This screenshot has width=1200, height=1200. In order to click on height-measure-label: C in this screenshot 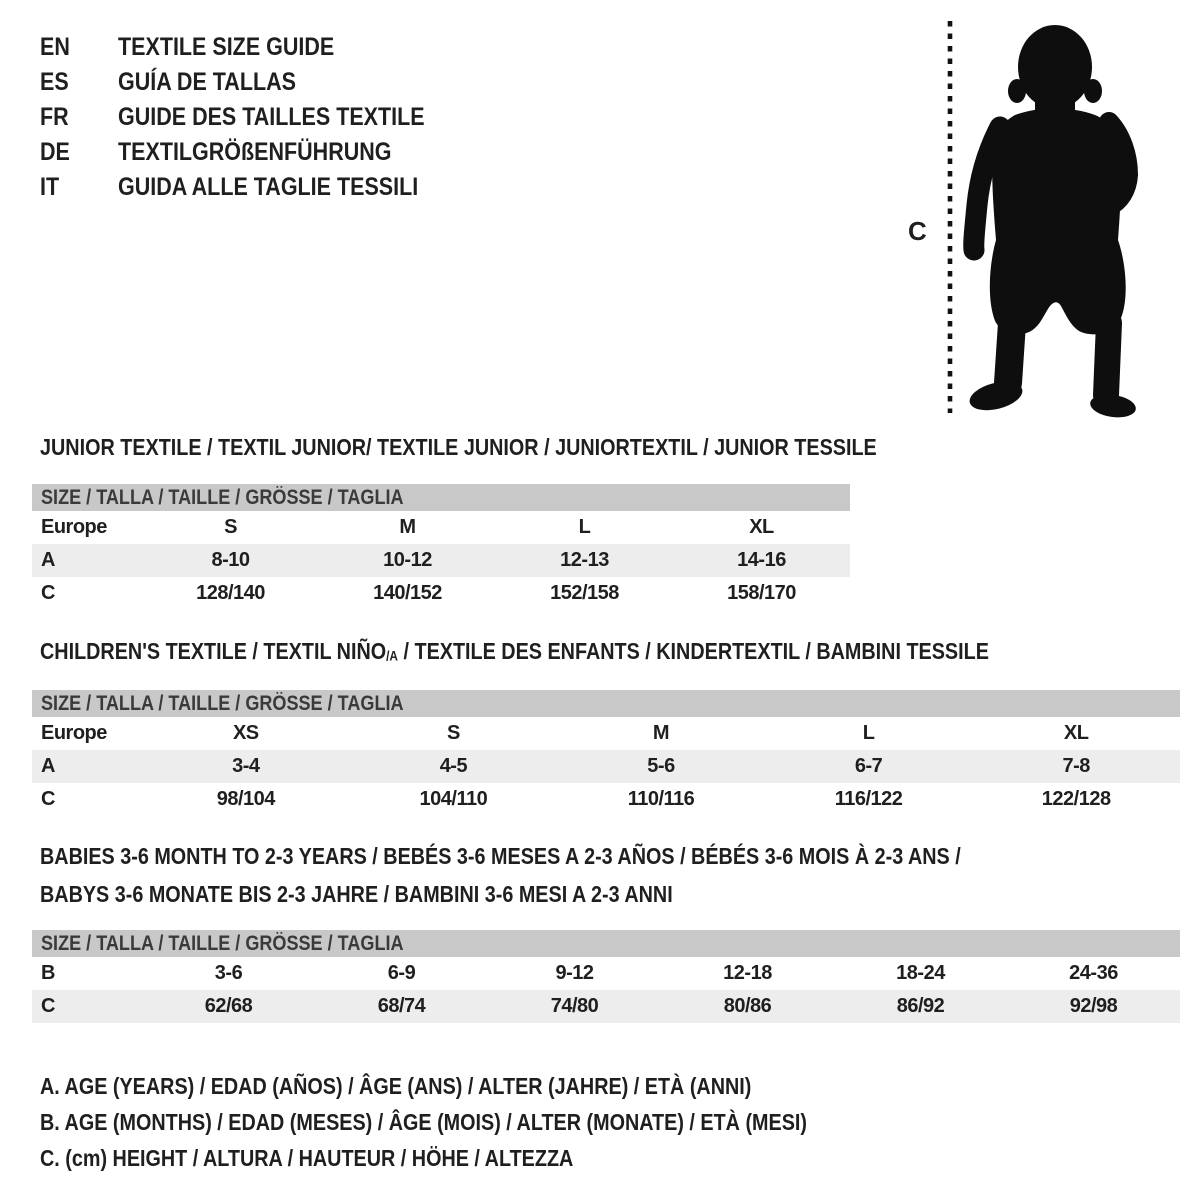, I will do `click(917, 231)`.